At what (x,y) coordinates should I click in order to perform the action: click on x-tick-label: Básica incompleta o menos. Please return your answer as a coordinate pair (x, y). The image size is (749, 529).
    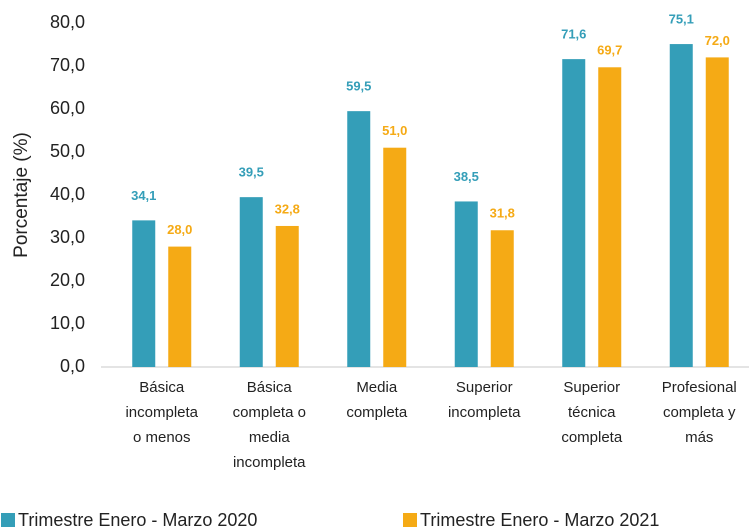
    Looking at the image, I should click on (161, 412).